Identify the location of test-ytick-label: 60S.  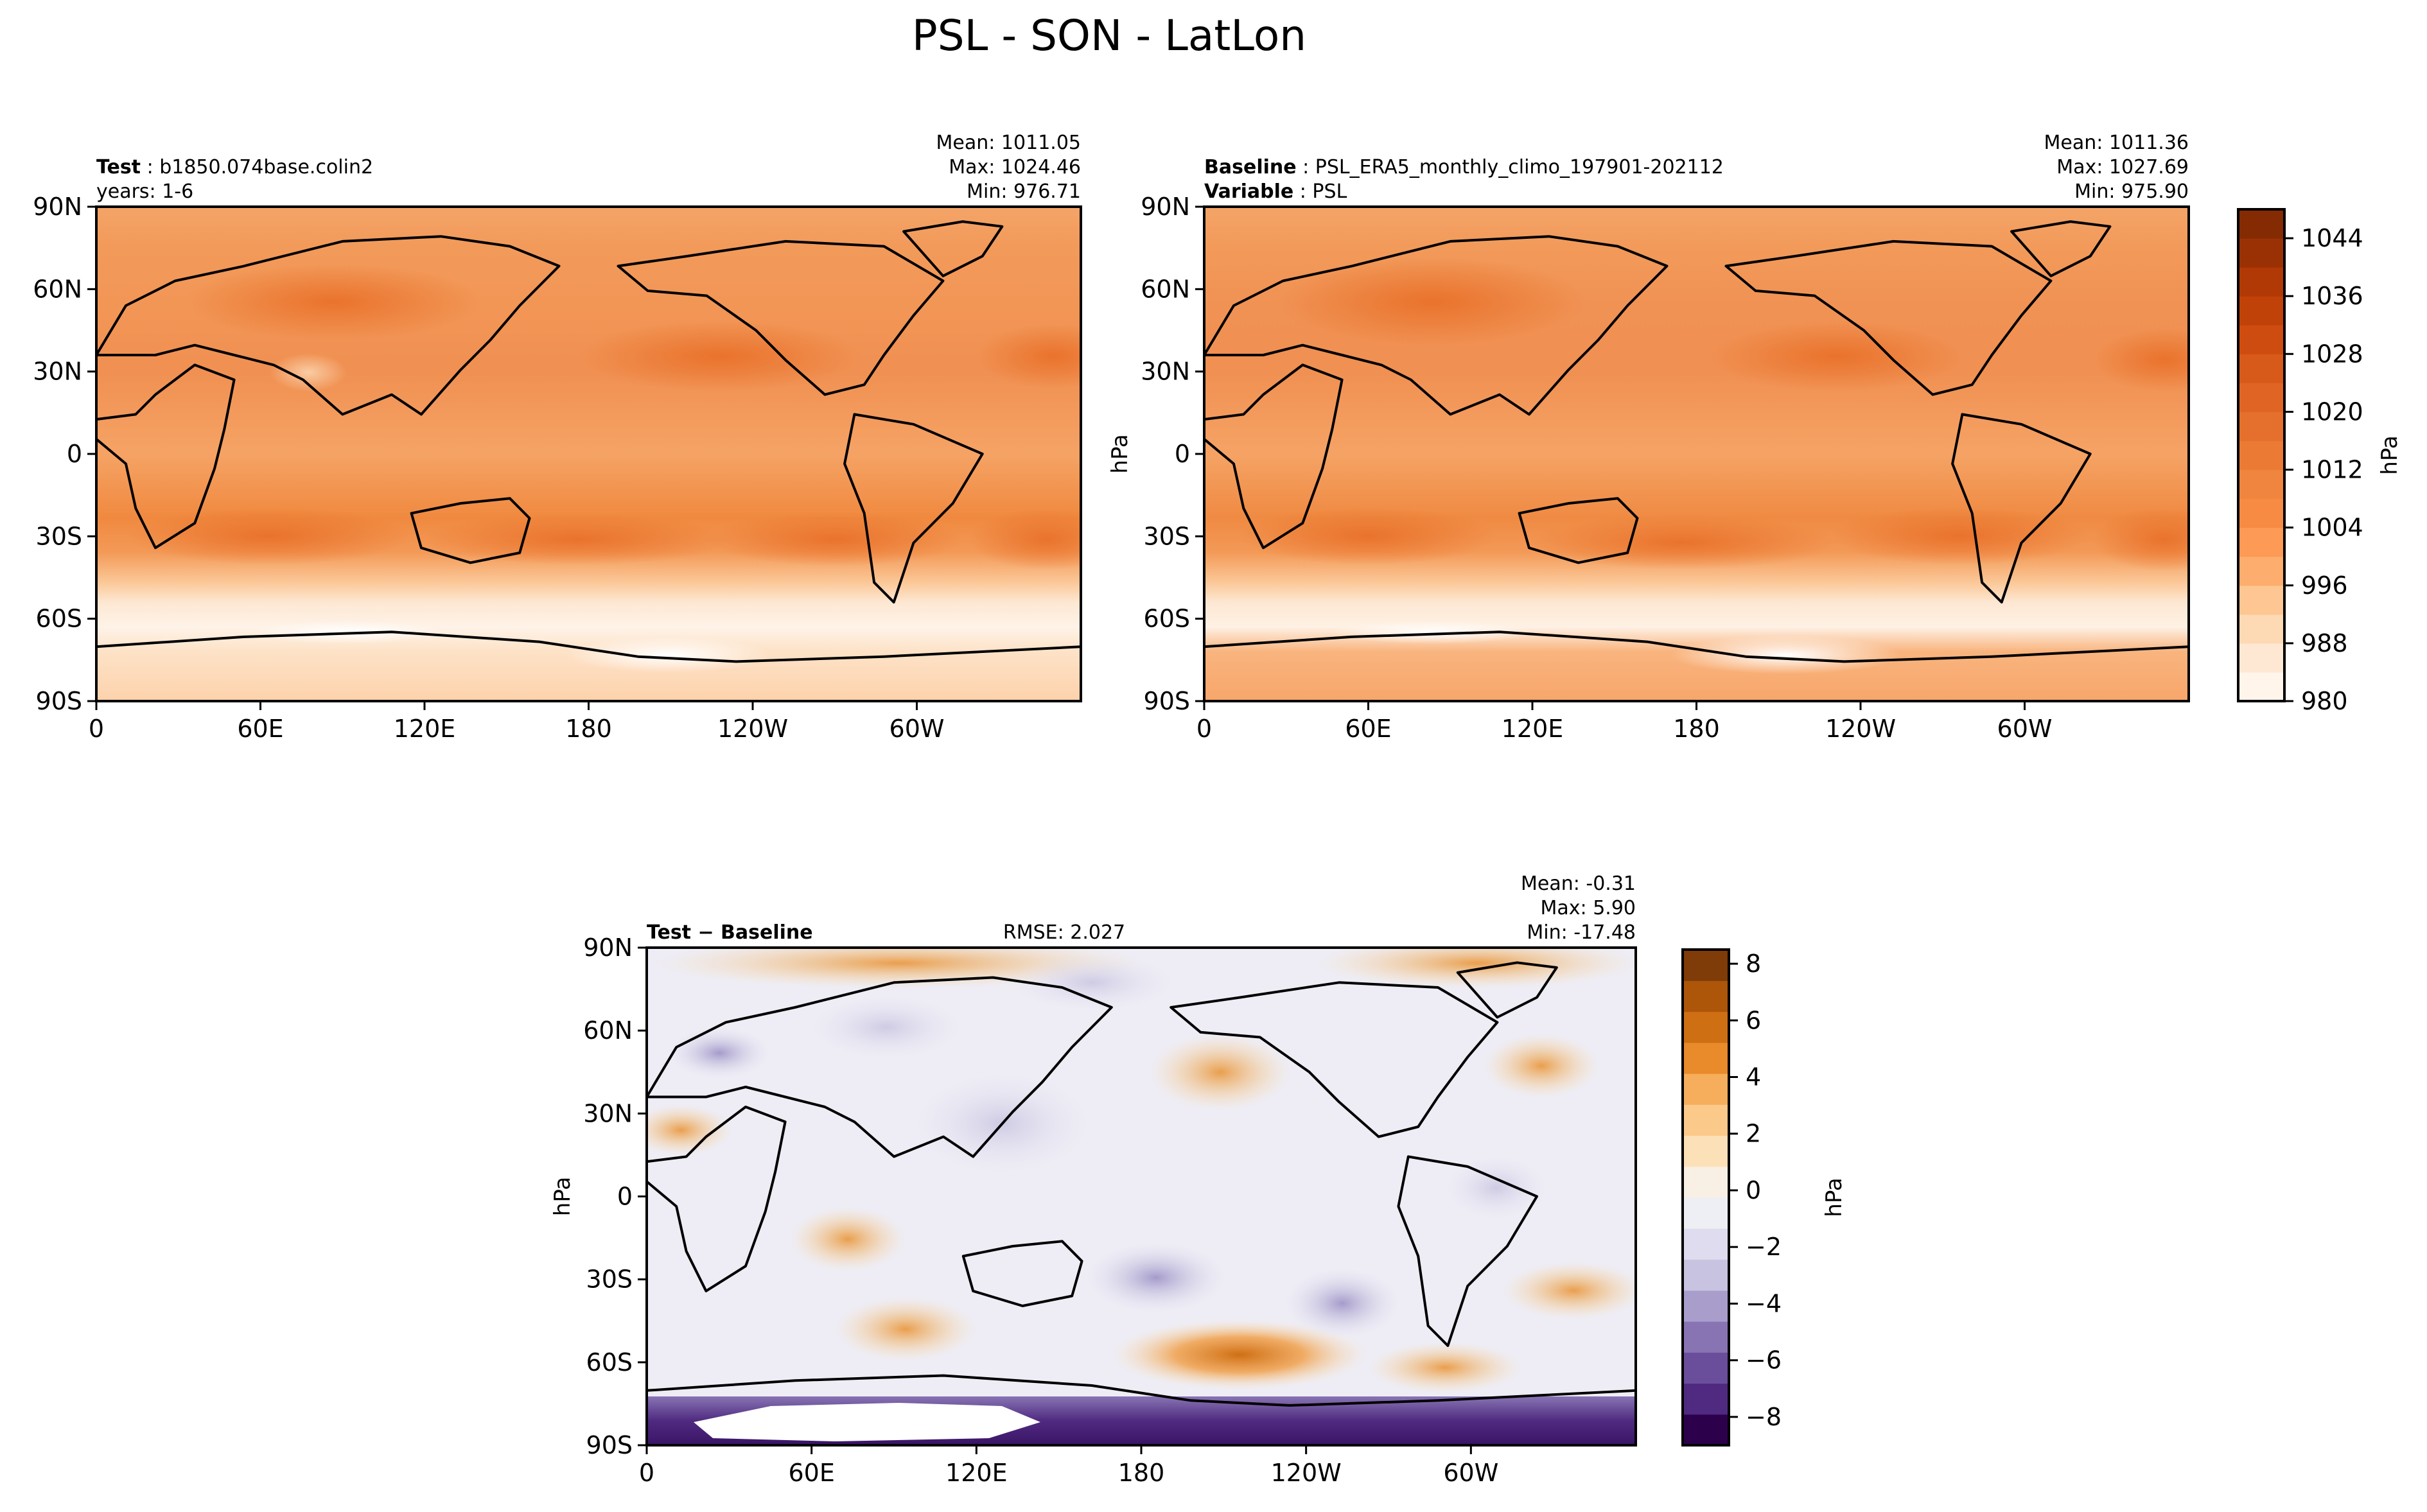
(59, 619).